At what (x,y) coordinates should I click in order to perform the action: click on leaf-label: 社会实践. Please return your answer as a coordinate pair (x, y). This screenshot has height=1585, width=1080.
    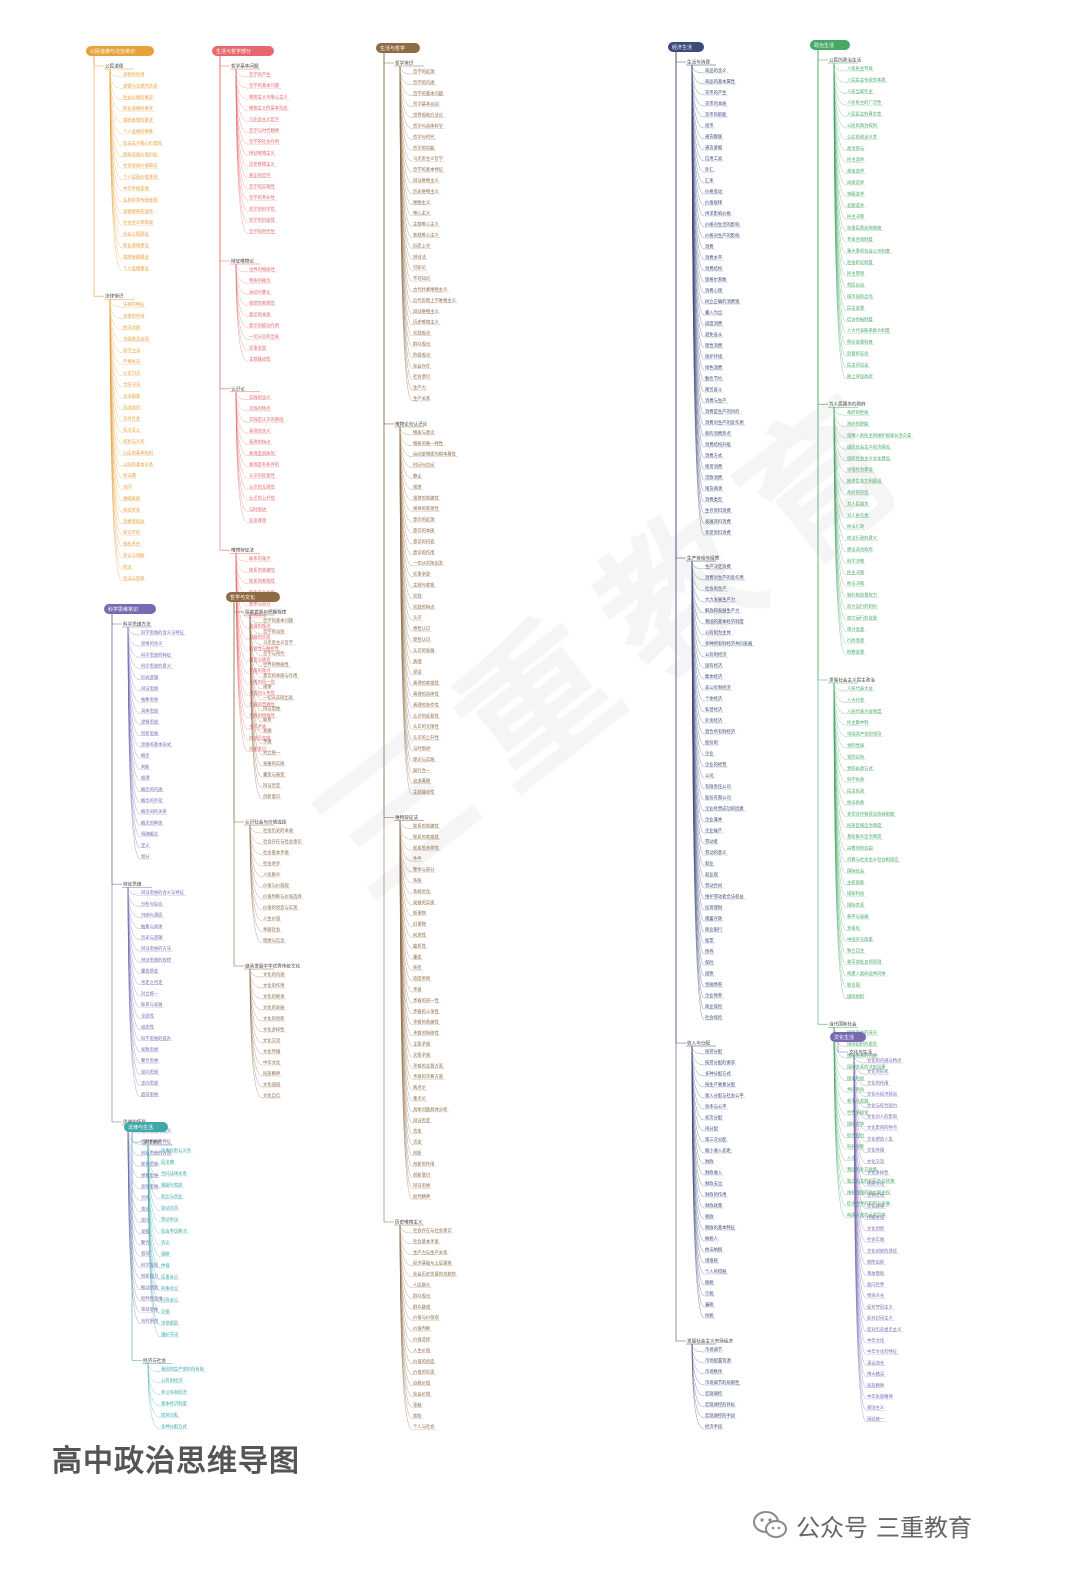
    Looking at the image, I should click on (876, 1239).